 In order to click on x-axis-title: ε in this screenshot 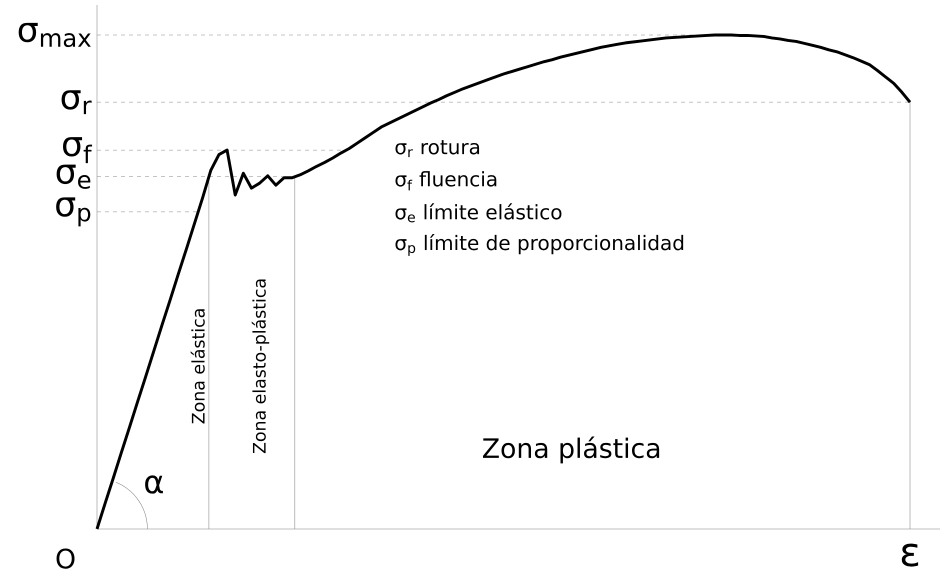, I will do `click(910, 555)`.